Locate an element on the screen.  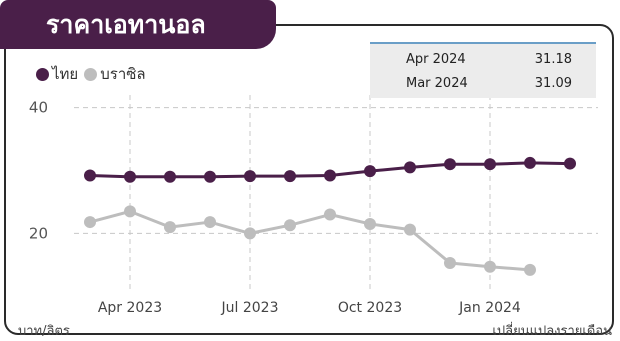
legend-item-thai: ไทย is located at coordinates (57, 74).